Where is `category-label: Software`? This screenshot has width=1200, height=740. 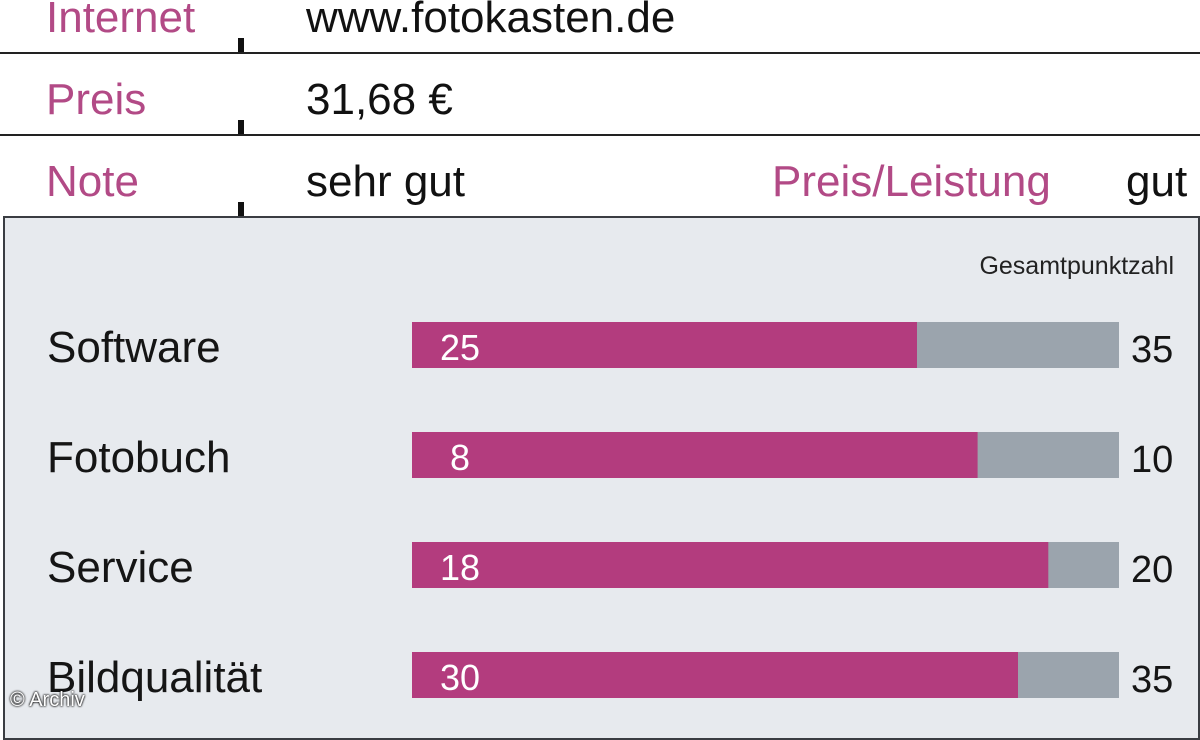 category-label: Software is located at coordinates (134, 347).